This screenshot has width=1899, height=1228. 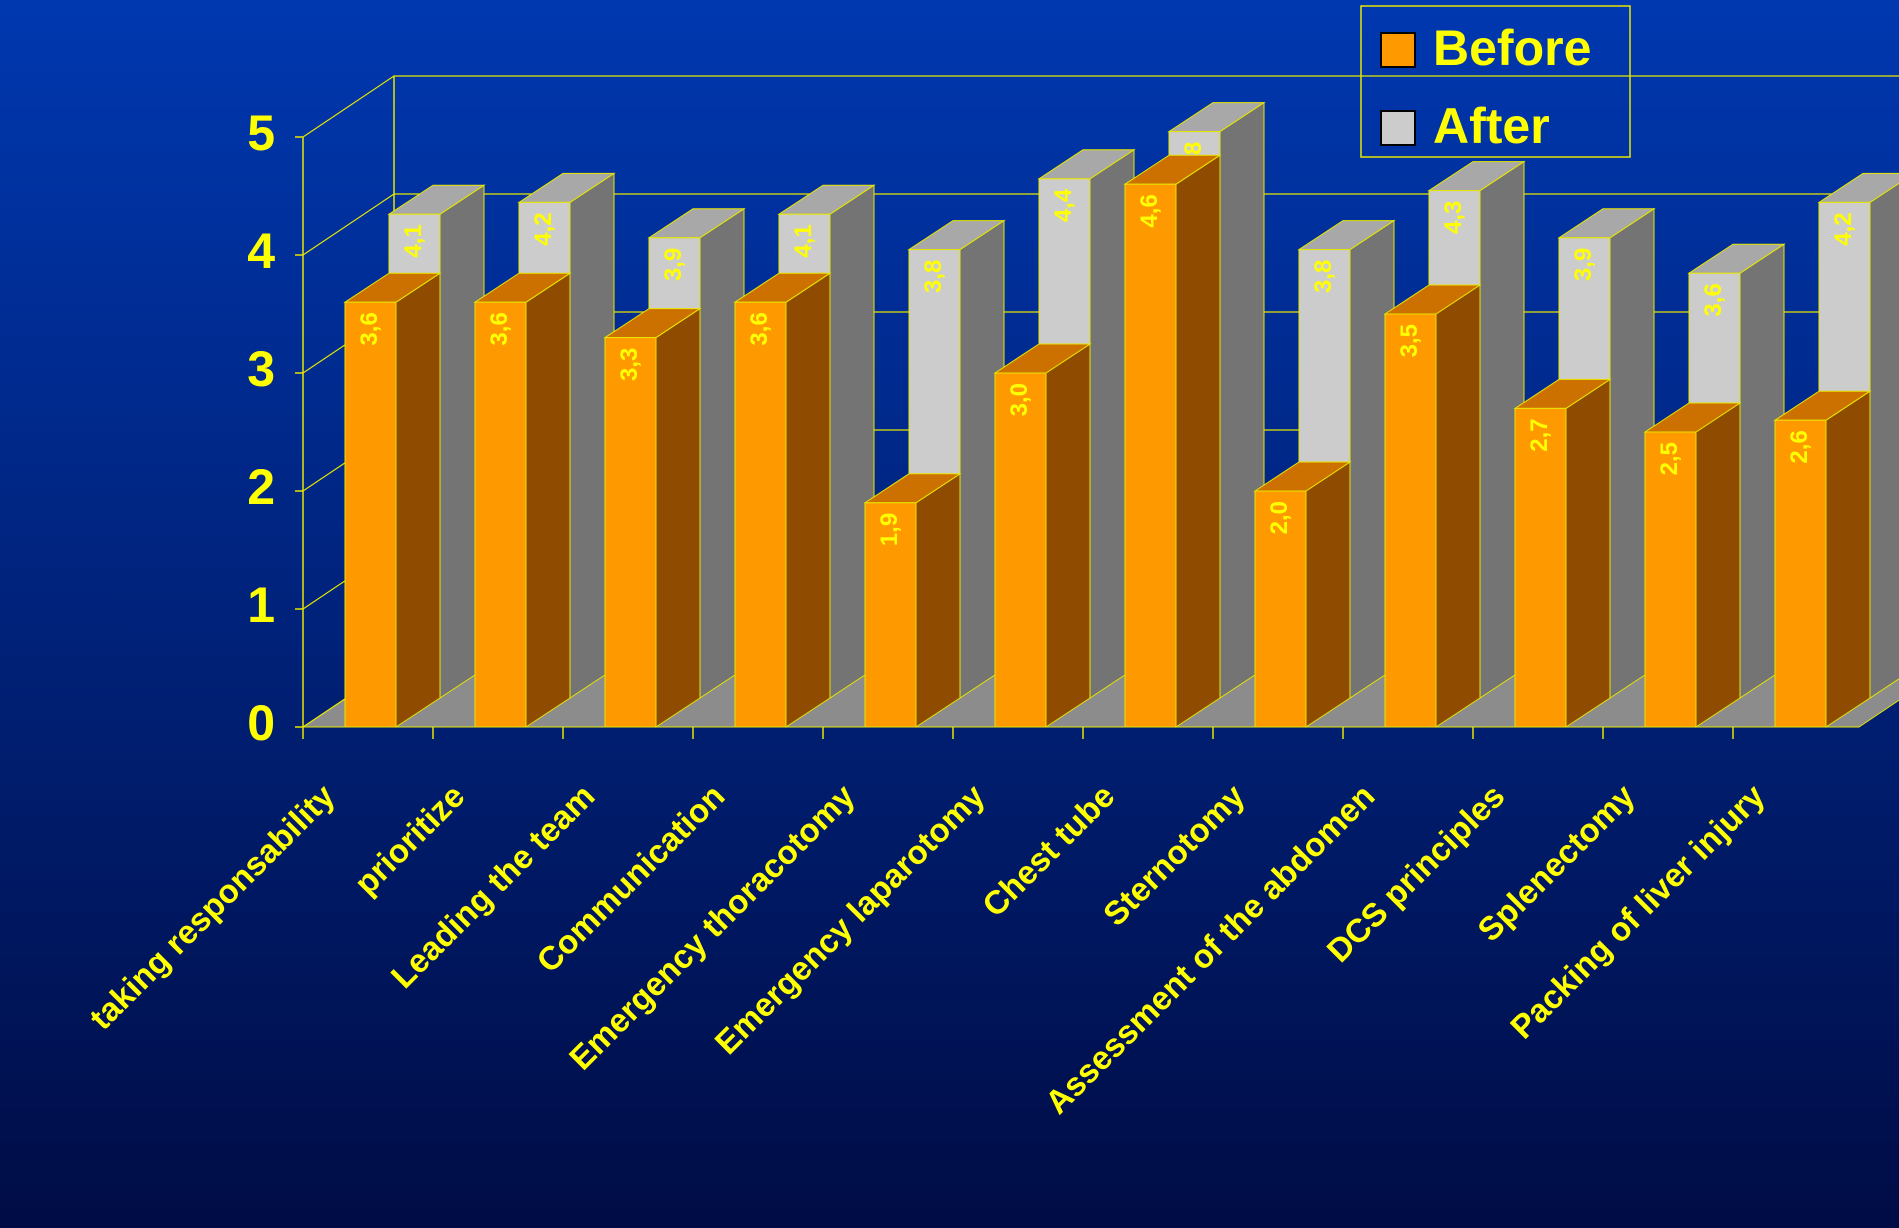 What do you see at coordinates (1512, 48) in the screenshot?
I see `legend-label: Before` at bounding box center [1512, 48].